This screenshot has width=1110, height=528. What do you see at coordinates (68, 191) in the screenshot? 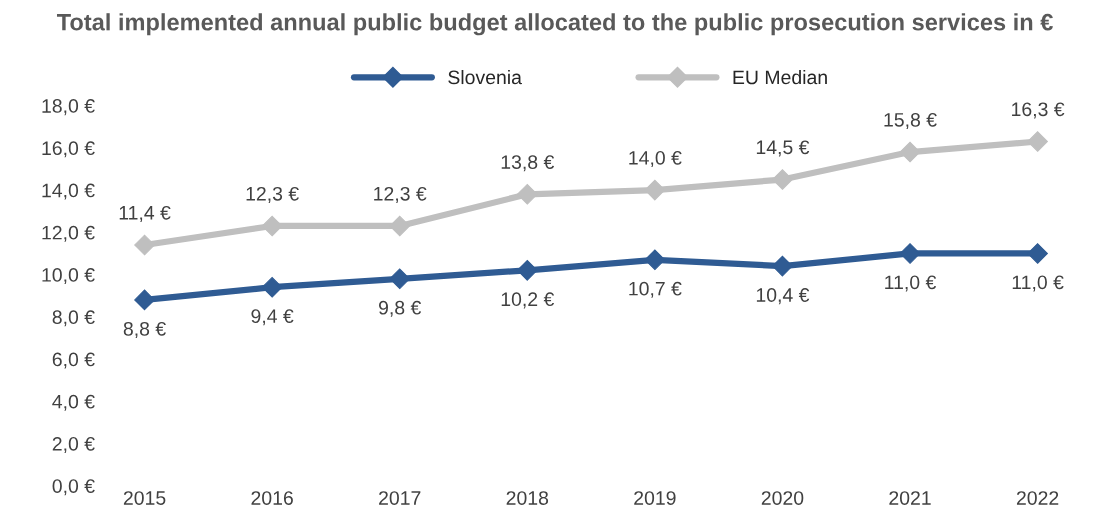
I see `y-tick-label: 14,0 €` at bounding box center [68, 191].